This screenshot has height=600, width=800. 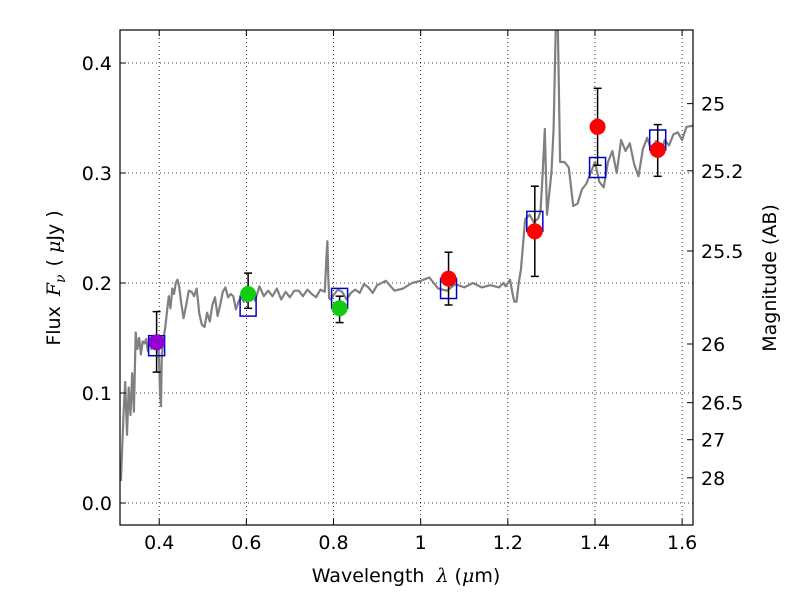 I want to click on y-tick-label: 0.3, so click(x=97, y=174).